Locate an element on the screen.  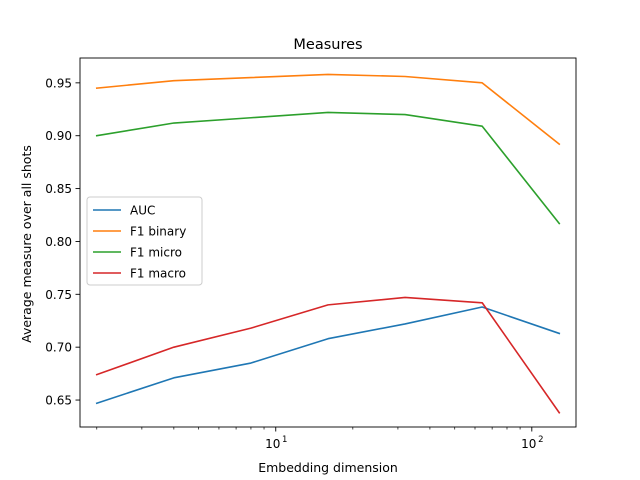
legend-label-3: F1 micro is located at coordinates (156, 253).